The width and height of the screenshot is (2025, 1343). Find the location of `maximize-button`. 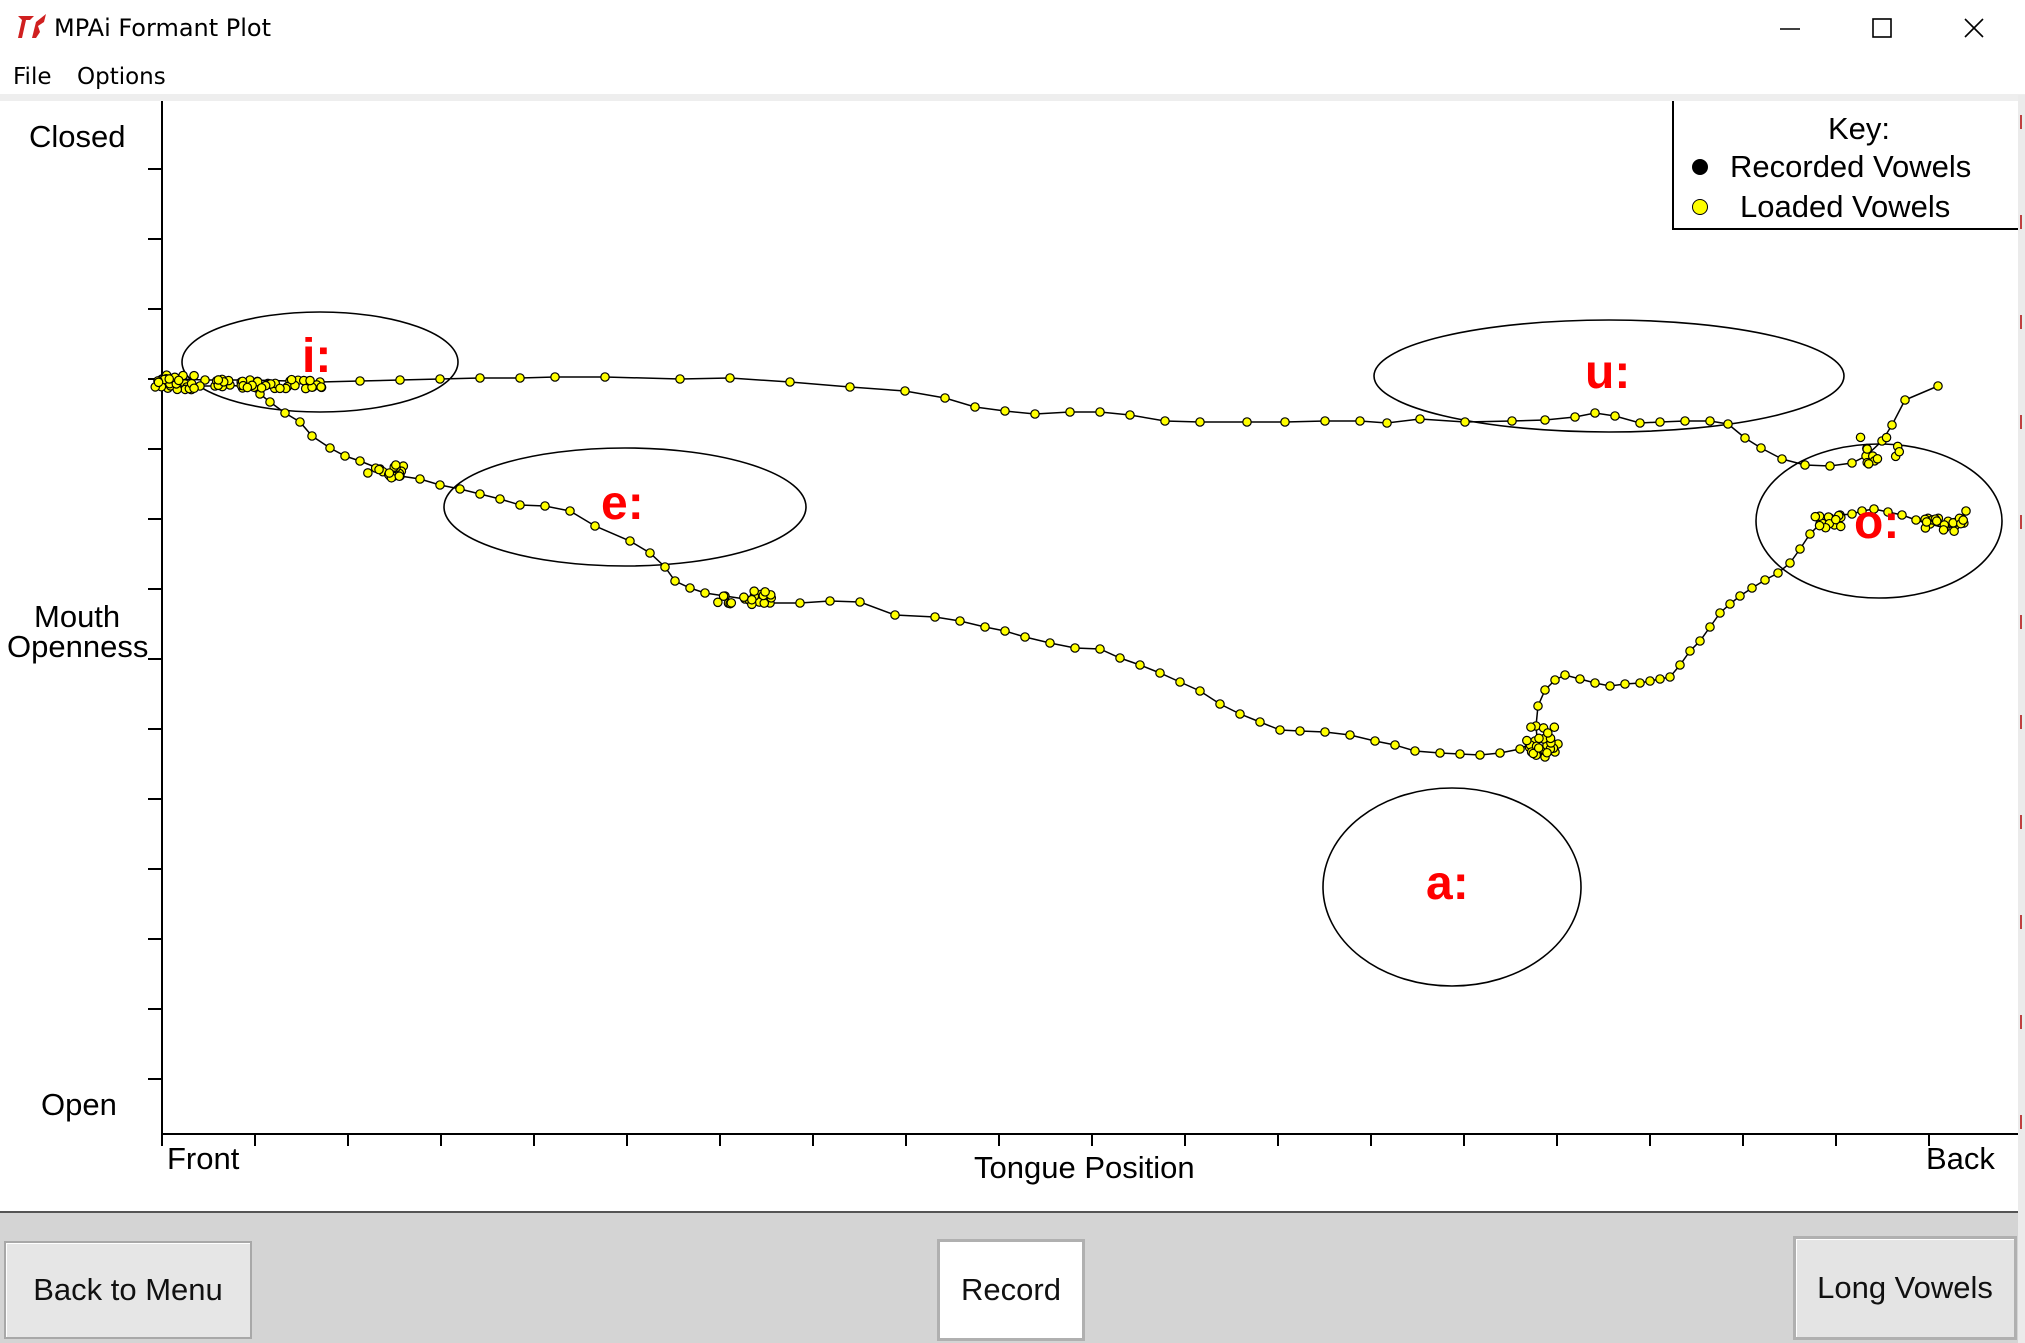

maximize-button is located at coordinates (1882, 28).